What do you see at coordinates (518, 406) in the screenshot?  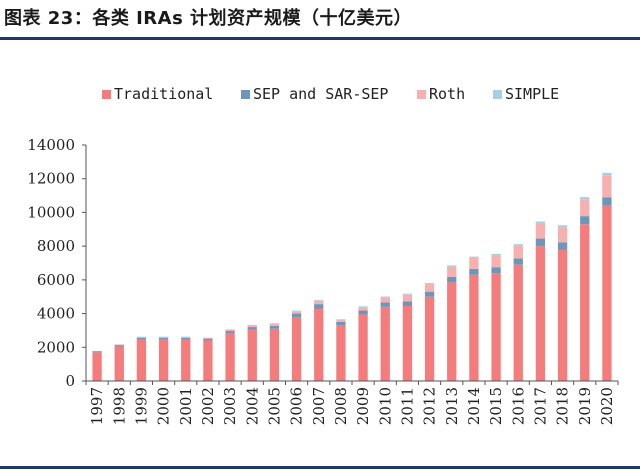 I see `x-tick-label-2016: 2016` at bounding box center [518, 406].